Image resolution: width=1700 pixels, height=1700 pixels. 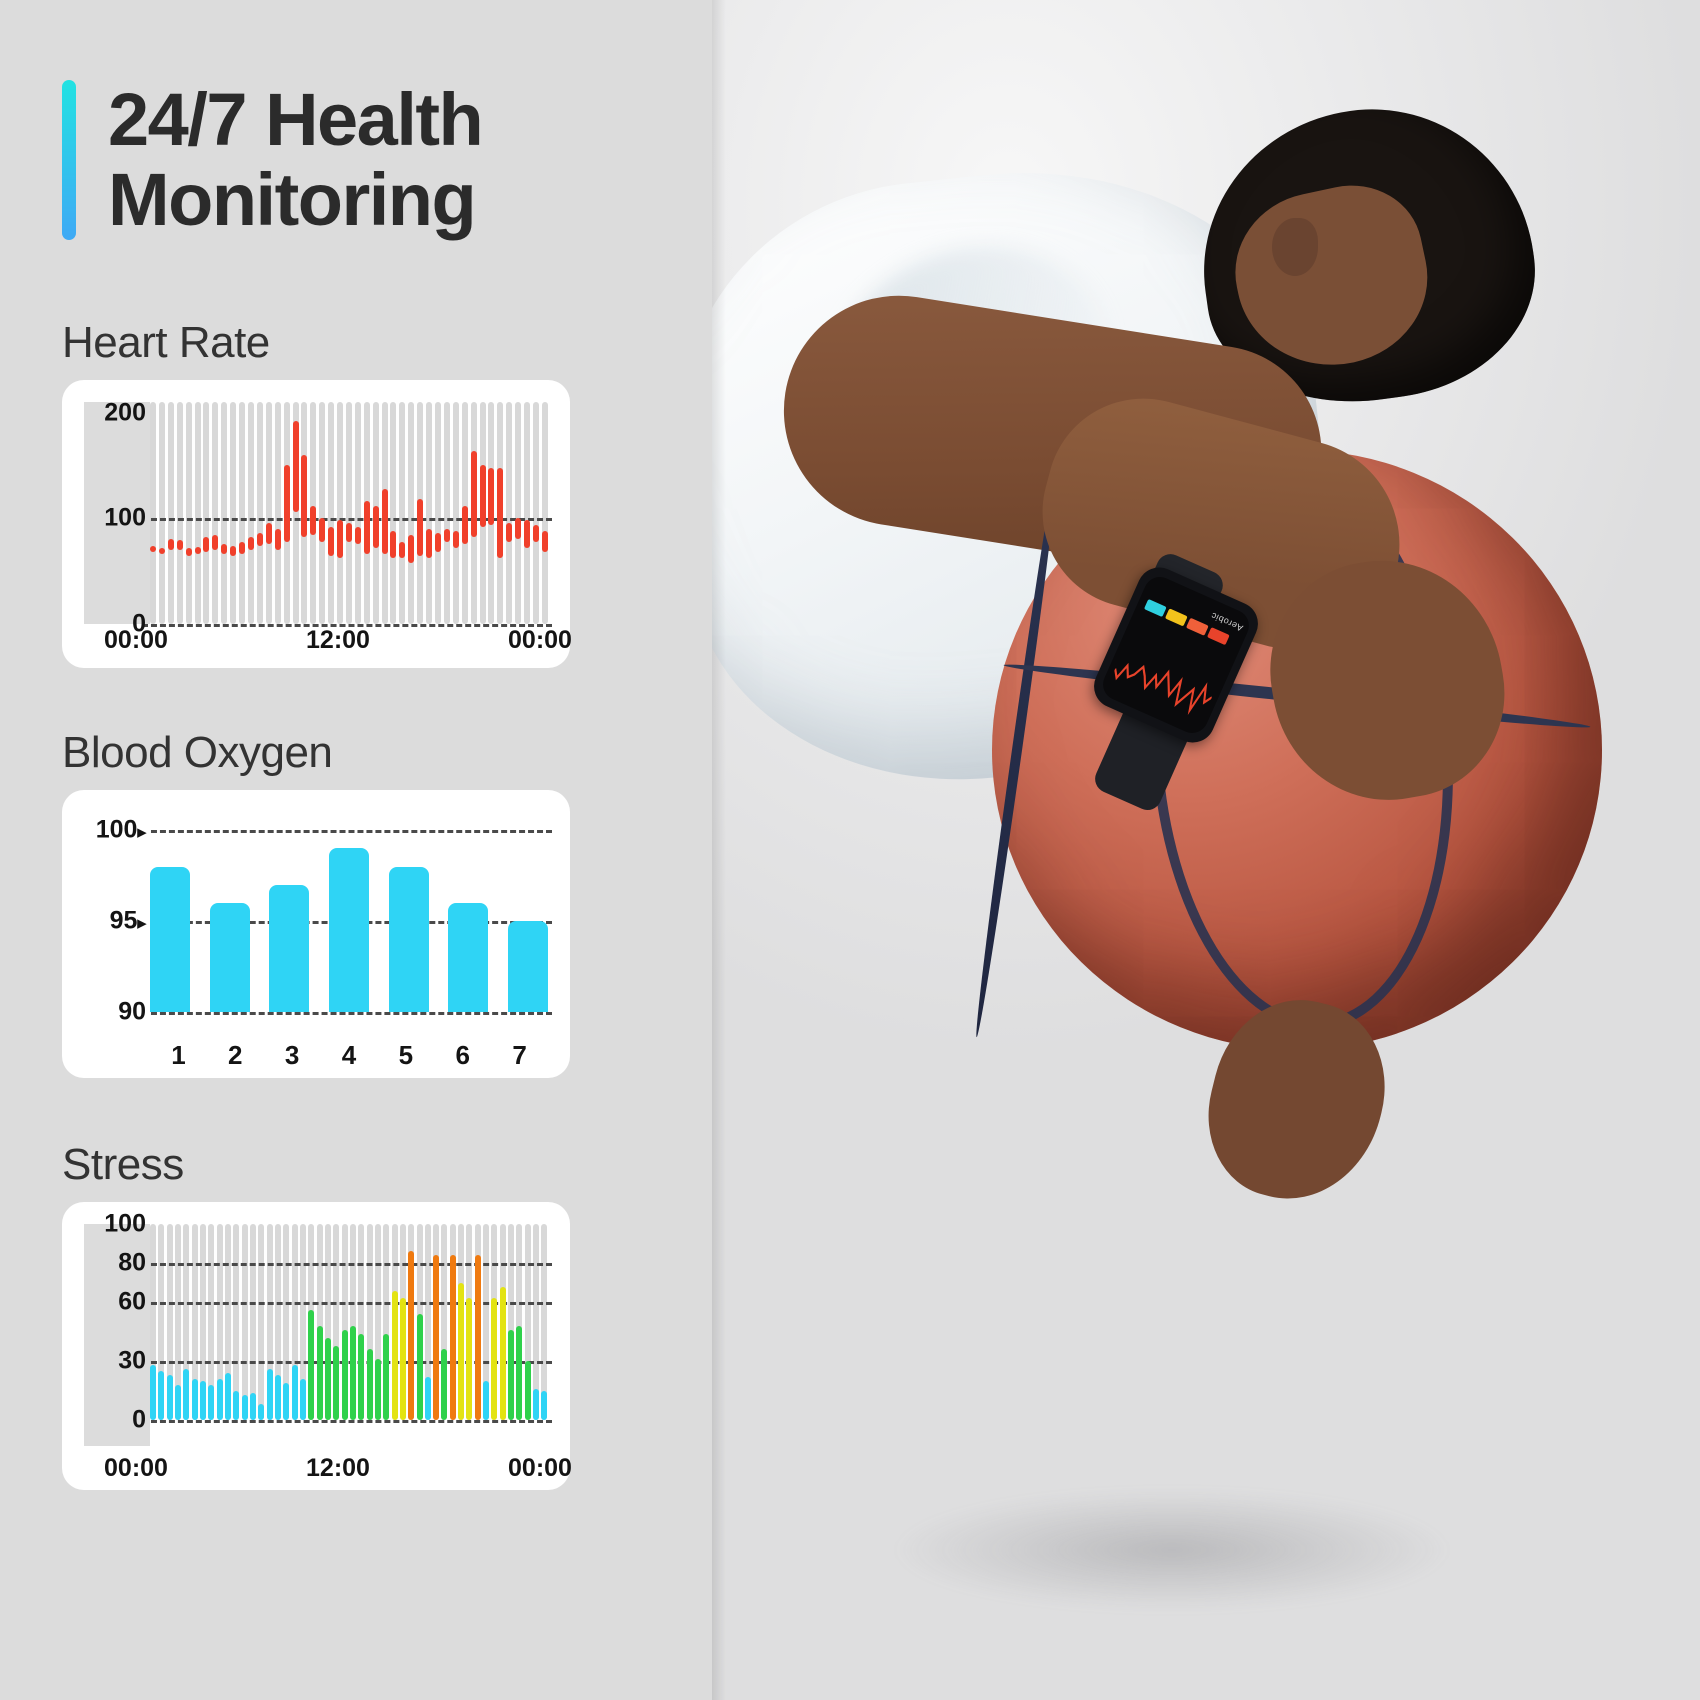 I want to click on heart-rate-chart: 0 100 200, so click(x=318, y=518).